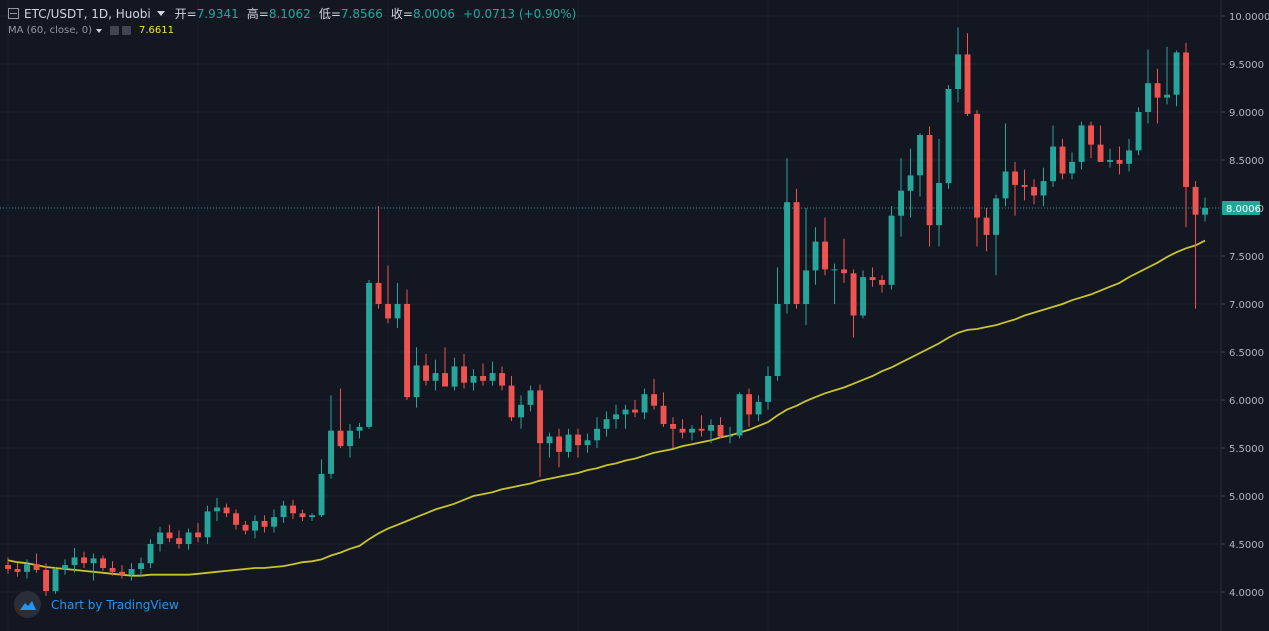 Image resolution: width=1269 pixels, height=631 pixels. Describe the element at coordinates (50, 30) in the screenshot. I see `study-label: MA (60, close, 0)` at that location.